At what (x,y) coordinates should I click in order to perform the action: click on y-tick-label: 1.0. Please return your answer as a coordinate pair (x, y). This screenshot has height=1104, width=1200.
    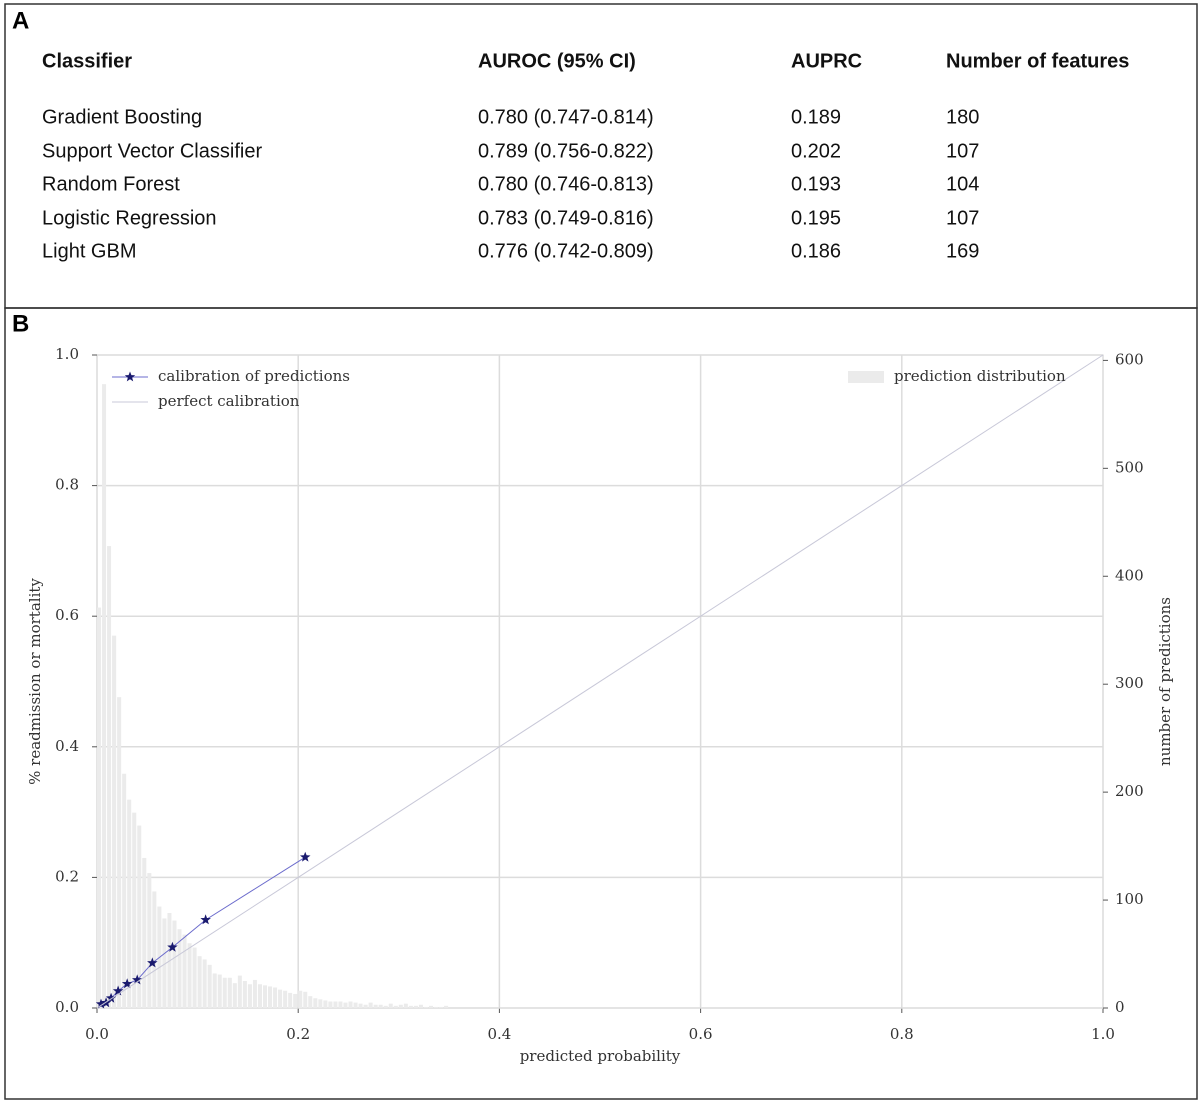
    Looking at the image, I should click on (67, 354).